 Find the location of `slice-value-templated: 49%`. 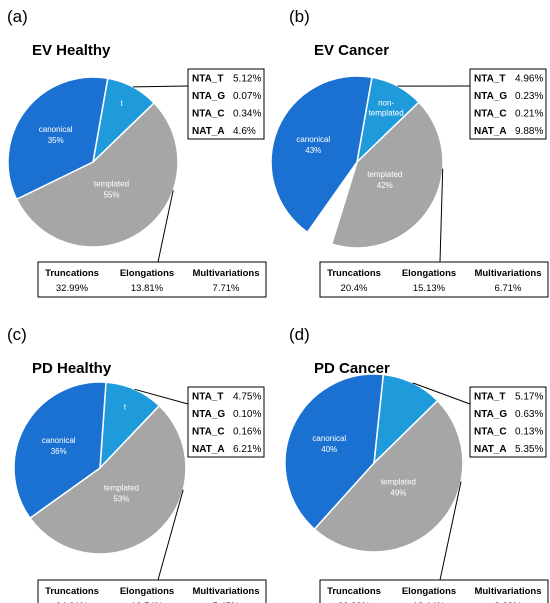

slice-value-templated: 49% is located at coordinates (398, 492).